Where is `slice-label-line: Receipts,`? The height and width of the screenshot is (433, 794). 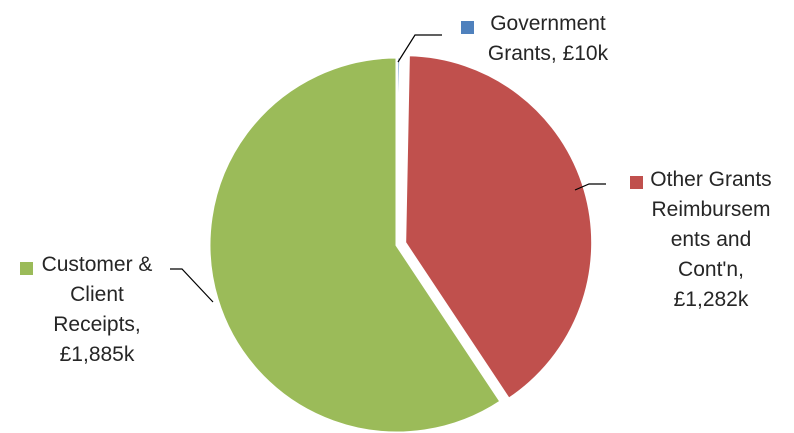
slice-label-line: Receipts, is located at coordinates (97, 324).